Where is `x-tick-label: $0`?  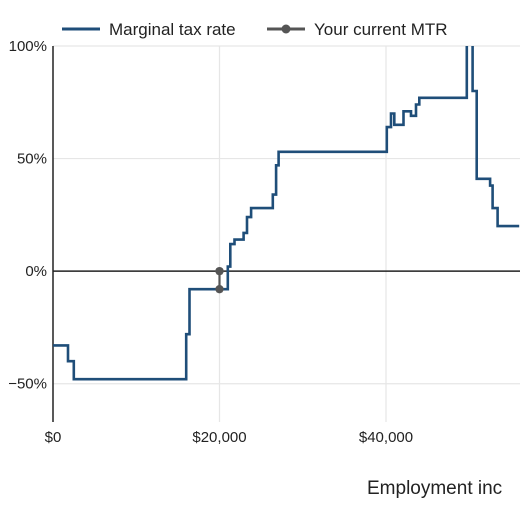 x-tick-label: $0 is located at coordinates (53, 437).